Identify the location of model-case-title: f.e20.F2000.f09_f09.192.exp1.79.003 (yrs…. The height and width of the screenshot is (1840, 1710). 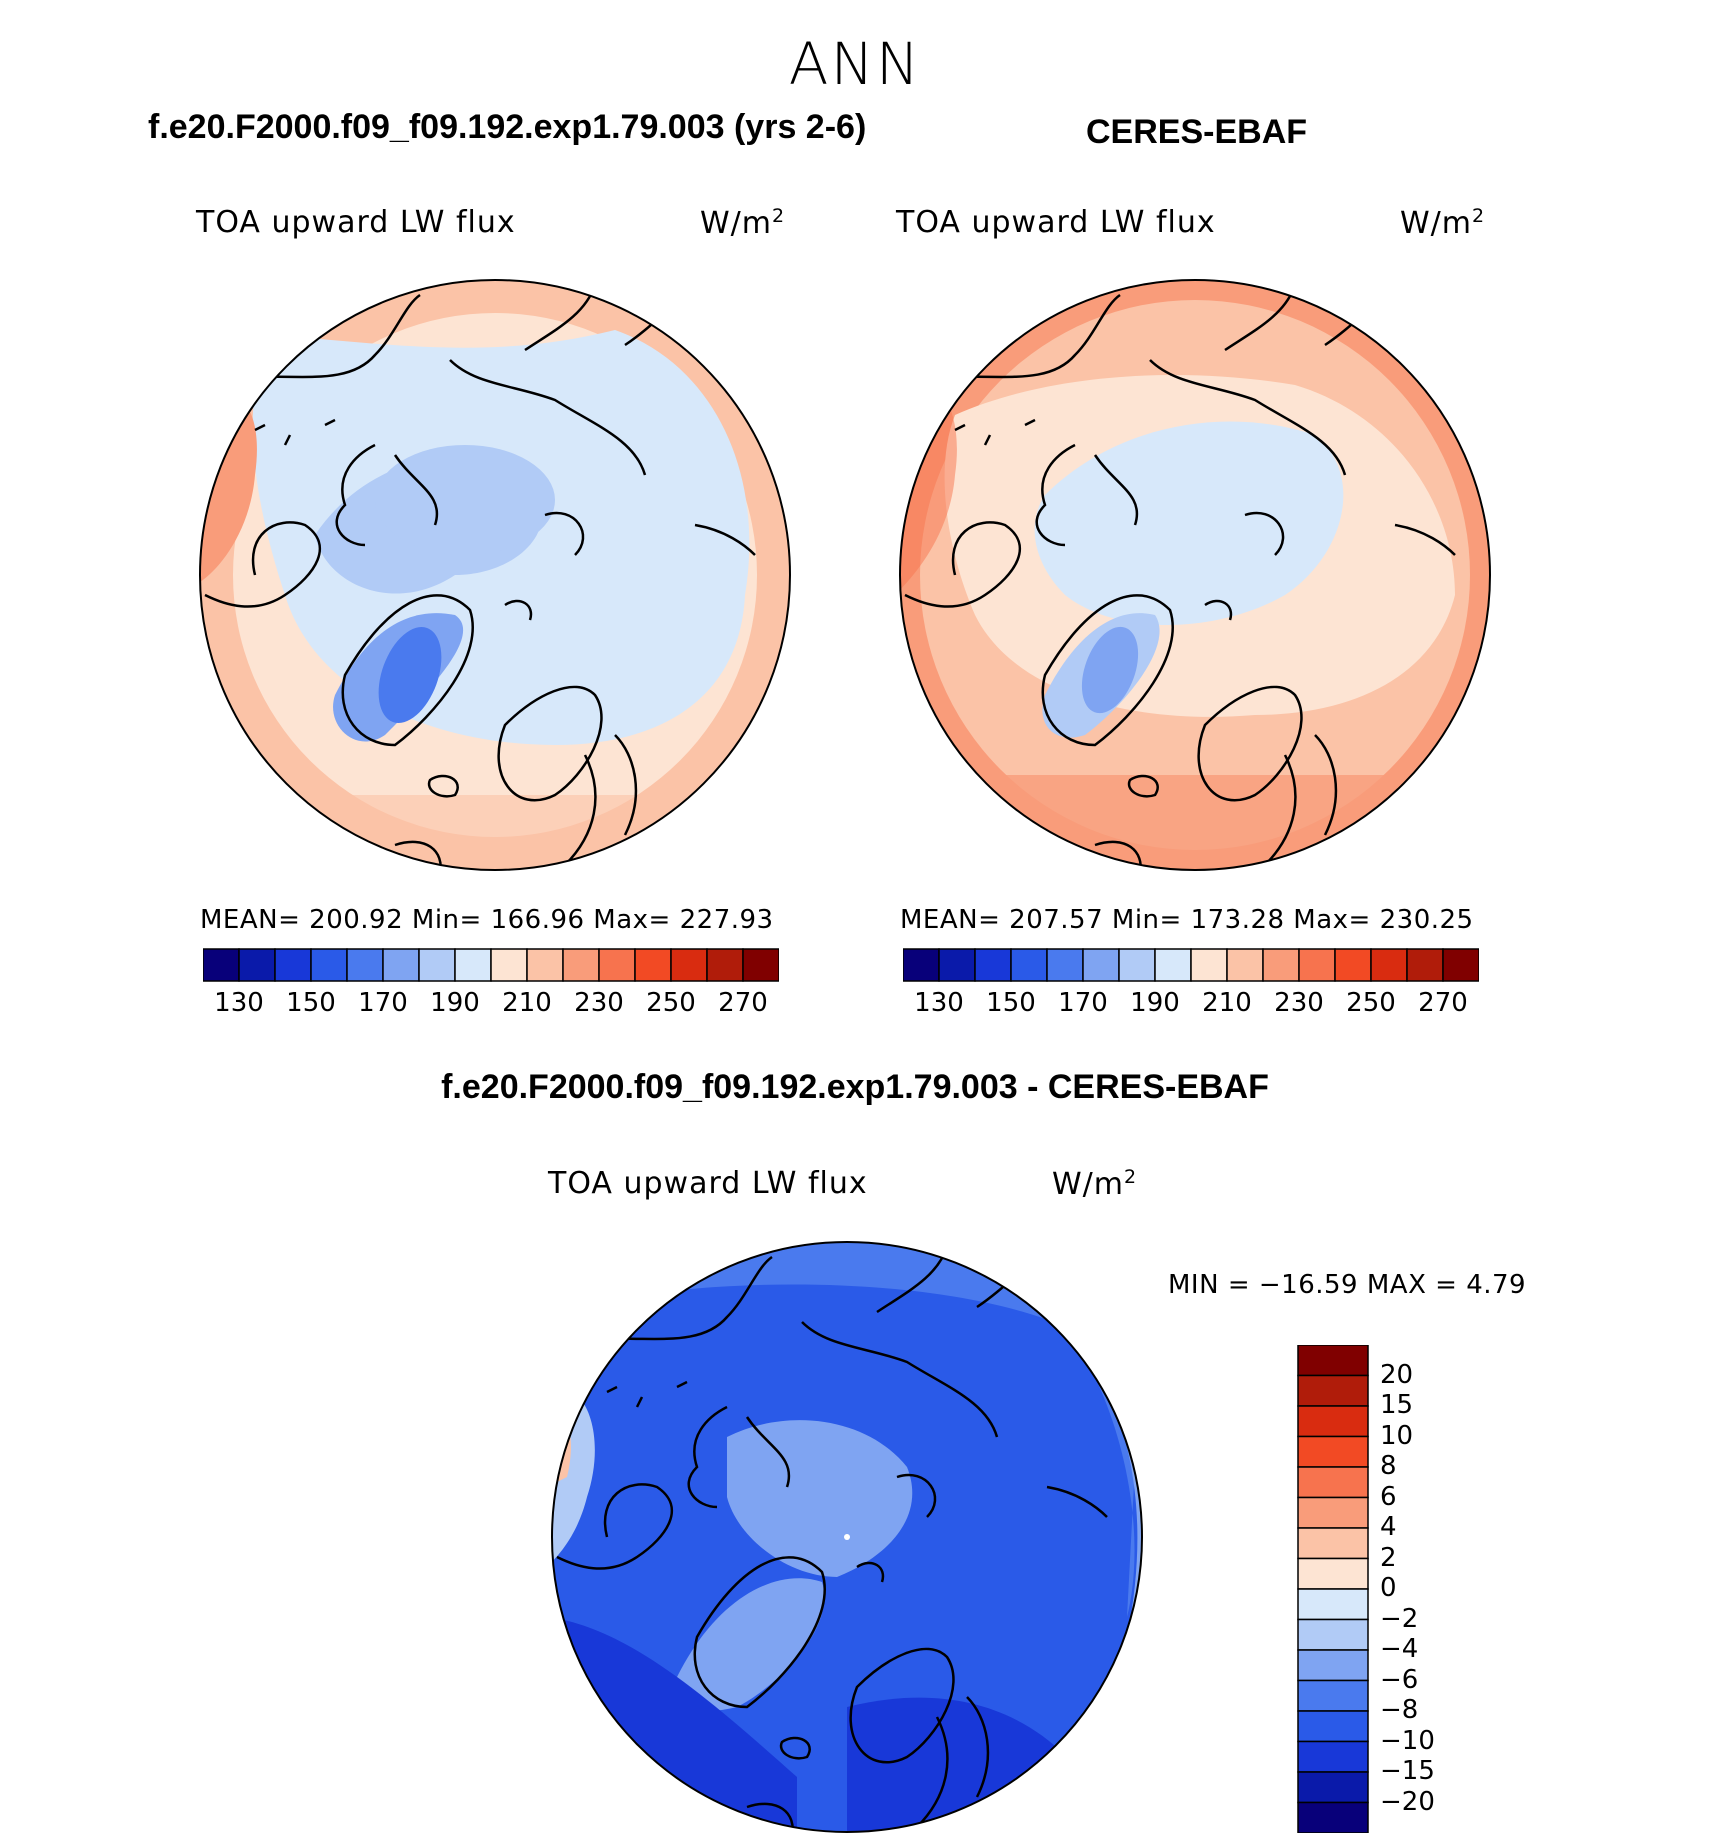
(507, 127).